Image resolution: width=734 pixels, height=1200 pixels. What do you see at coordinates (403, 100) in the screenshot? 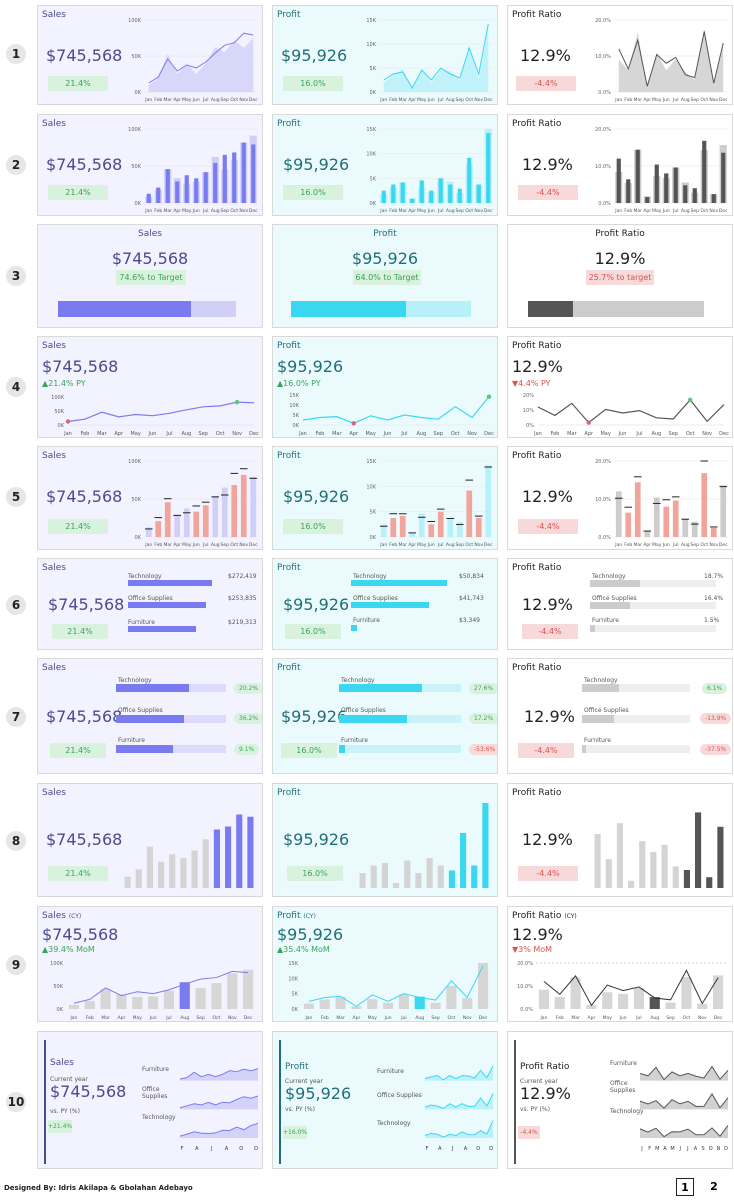
I see `x-tick-label: Mar` at bounding box center [403, 100].